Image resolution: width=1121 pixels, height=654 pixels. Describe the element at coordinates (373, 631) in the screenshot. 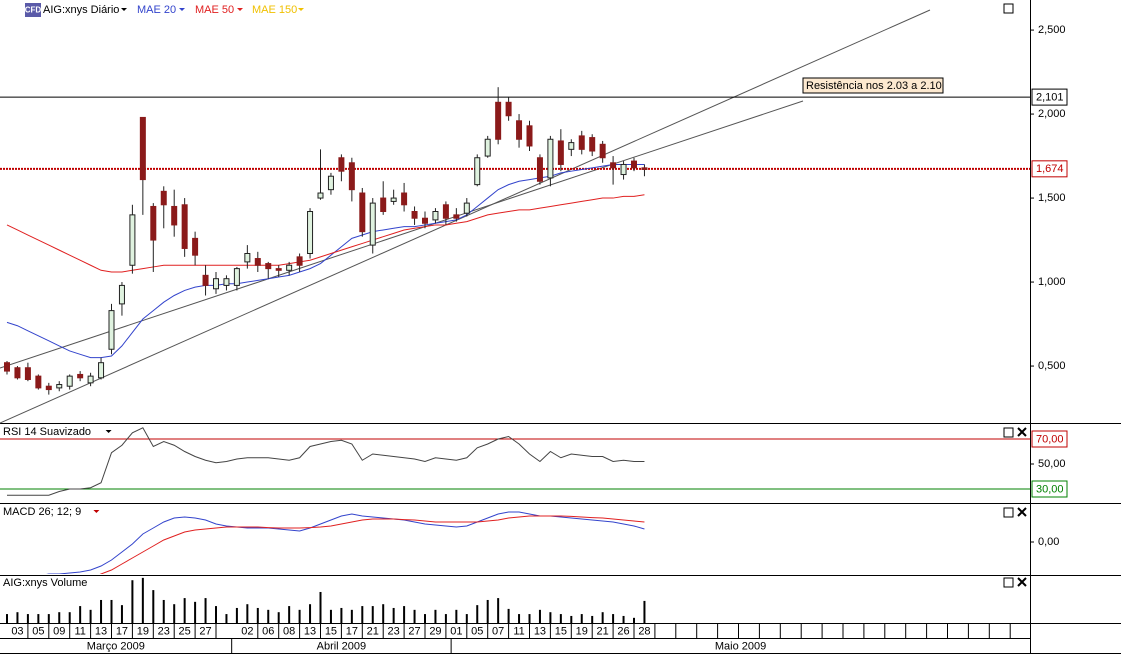

I see `x-tick-label: 21` at that location.